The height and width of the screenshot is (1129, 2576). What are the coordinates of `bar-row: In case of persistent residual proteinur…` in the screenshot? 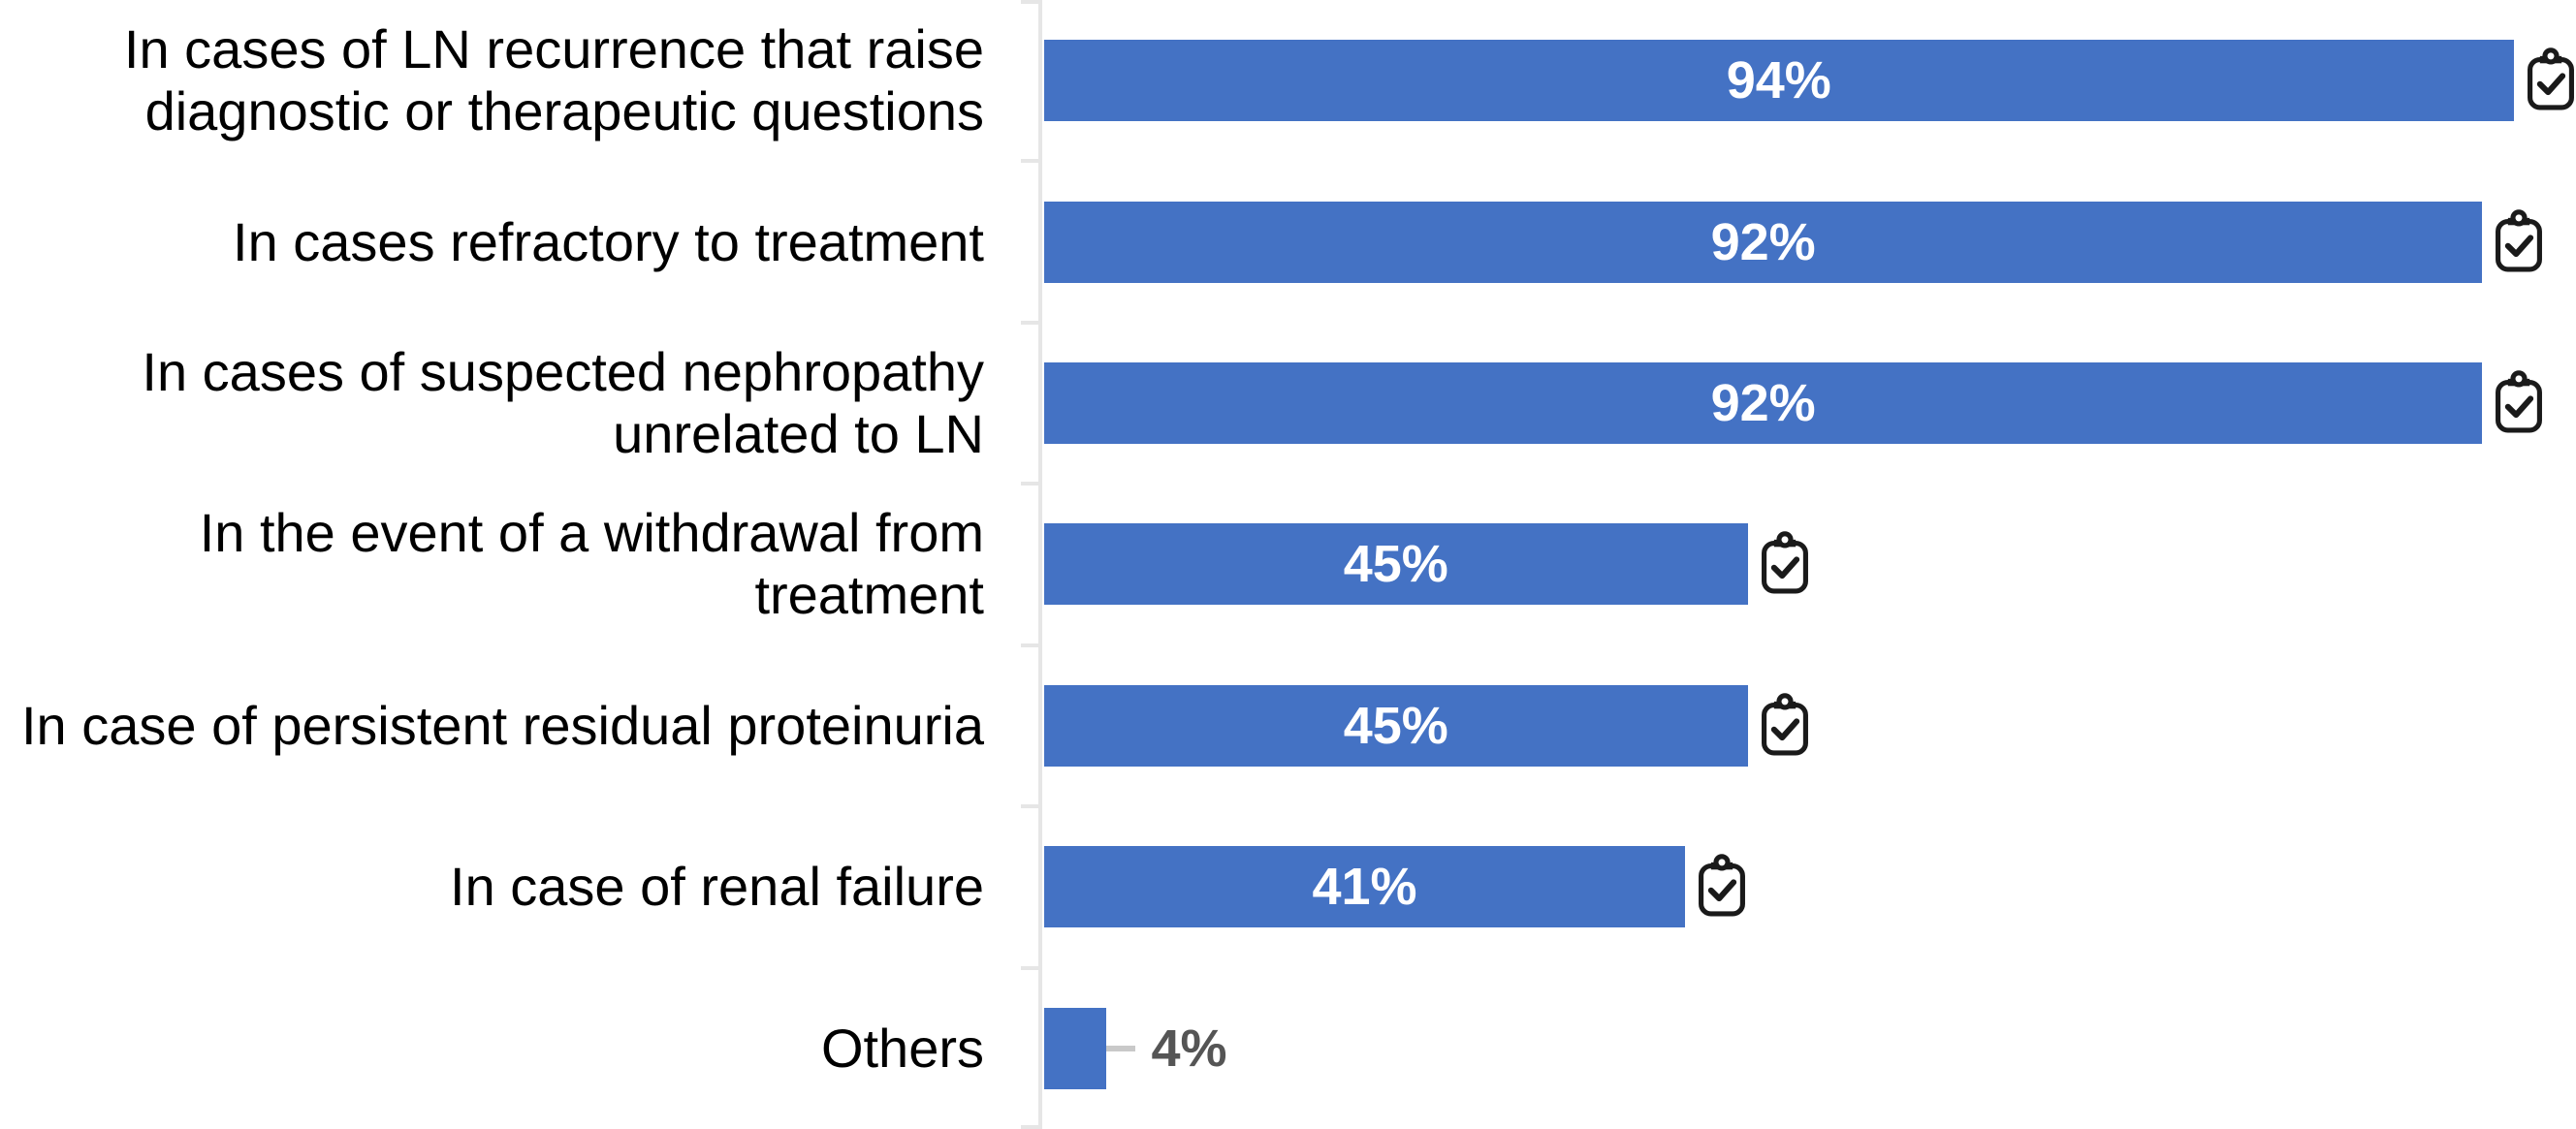 It's located at (1288, 725).